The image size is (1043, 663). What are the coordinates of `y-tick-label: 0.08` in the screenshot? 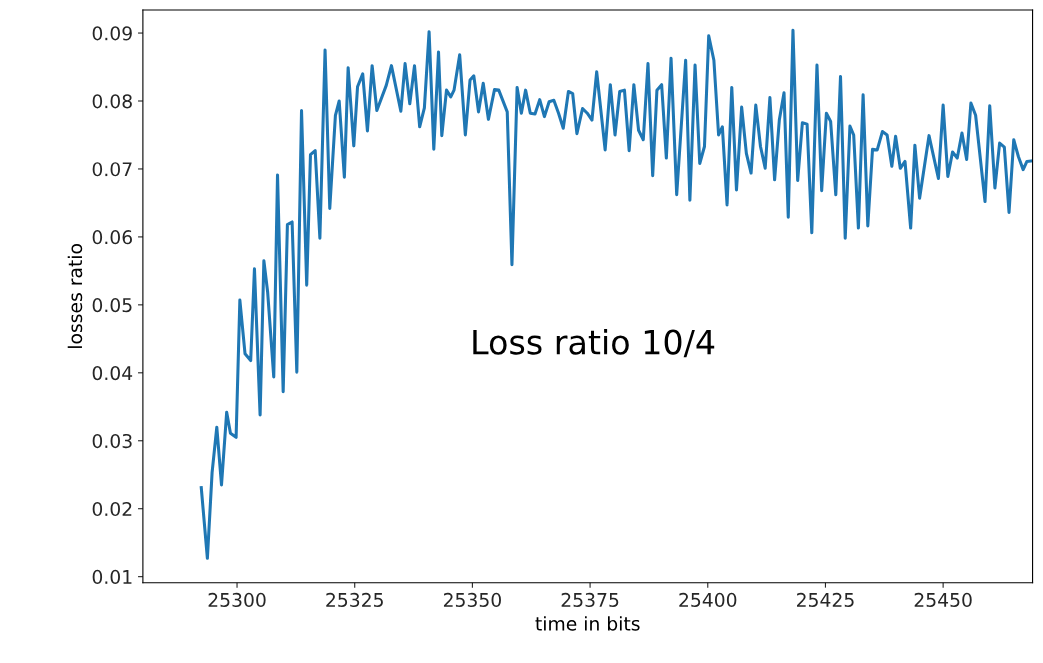 It's located at (112, 101).